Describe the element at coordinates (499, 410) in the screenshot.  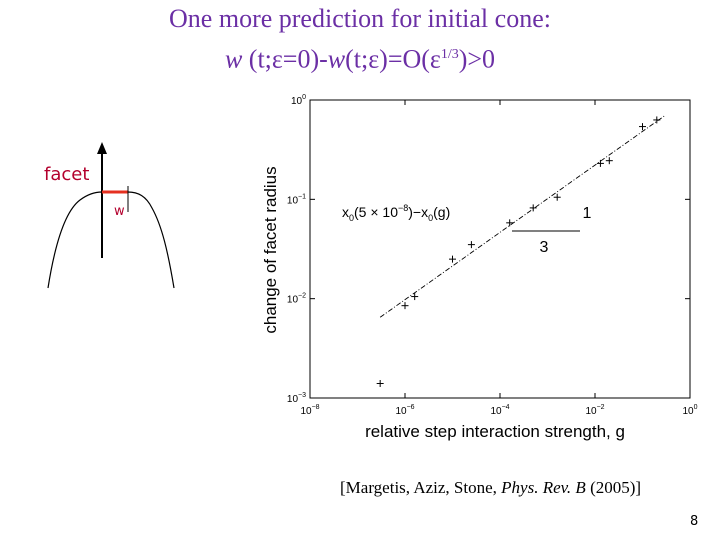
I see `x-tick-label-3: 10⁻⁴` at that location.